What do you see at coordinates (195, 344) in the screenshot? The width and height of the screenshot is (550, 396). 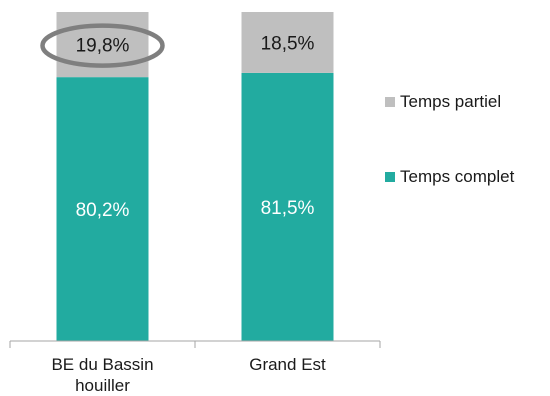 I see `x-axis-ticks` at bounding box center [195, 344].